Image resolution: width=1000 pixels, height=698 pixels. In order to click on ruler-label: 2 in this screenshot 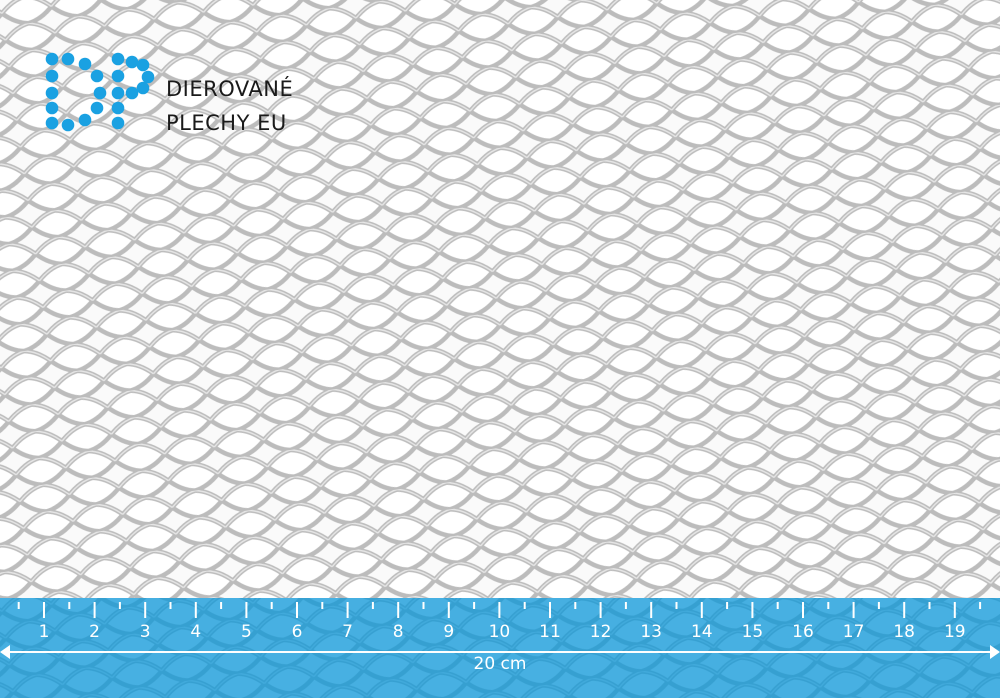, I will do `click(95, 632)`.